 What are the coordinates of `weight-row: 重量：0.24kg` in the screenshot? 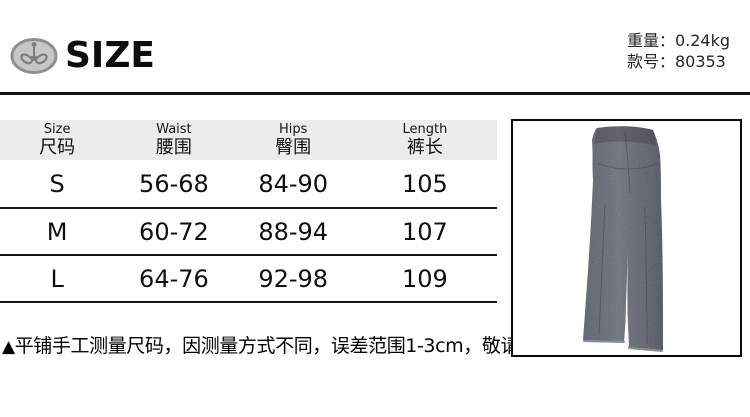 It's located at (678, 40).